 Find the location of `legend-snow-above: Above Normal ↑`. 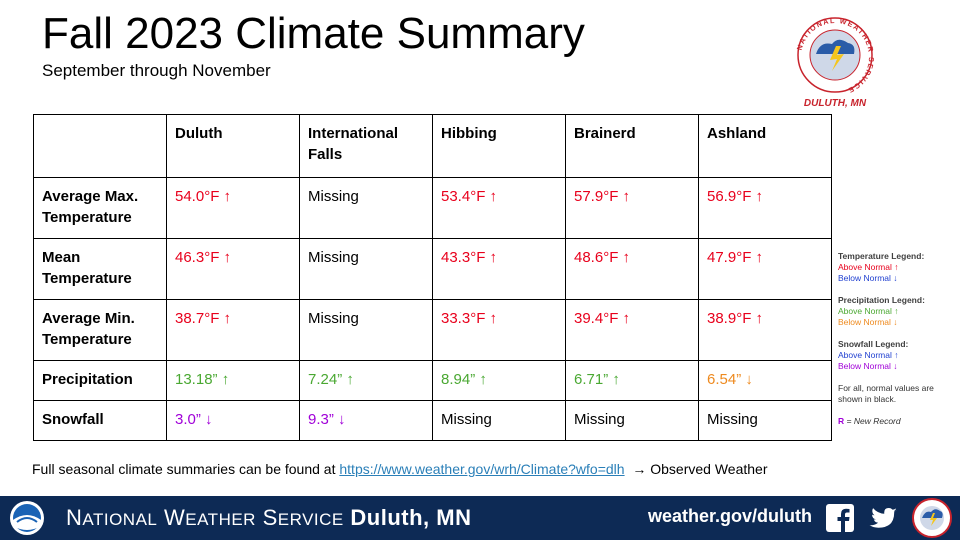

legend-snow-above: Above Normal ↑ is located at coordinates (868, 355).